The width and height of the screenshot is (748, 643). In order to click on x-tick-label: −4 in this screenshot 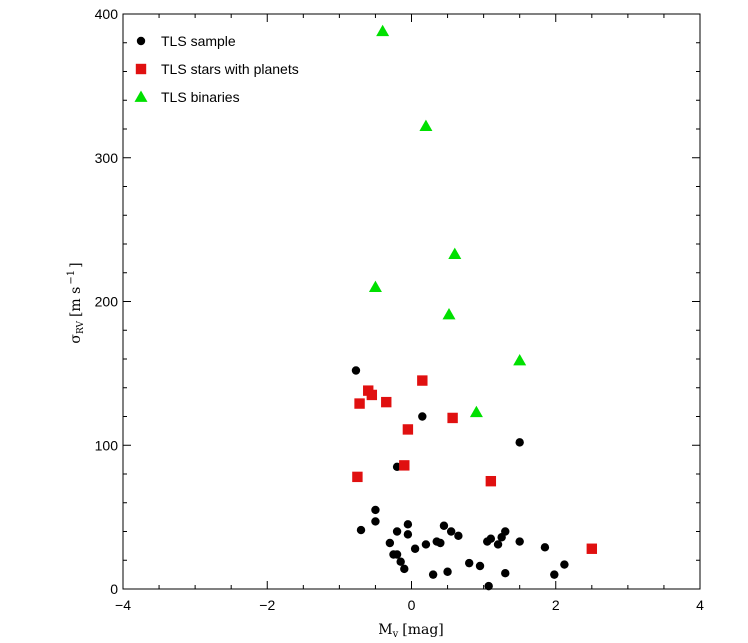, I will do `click(123, 605)`.